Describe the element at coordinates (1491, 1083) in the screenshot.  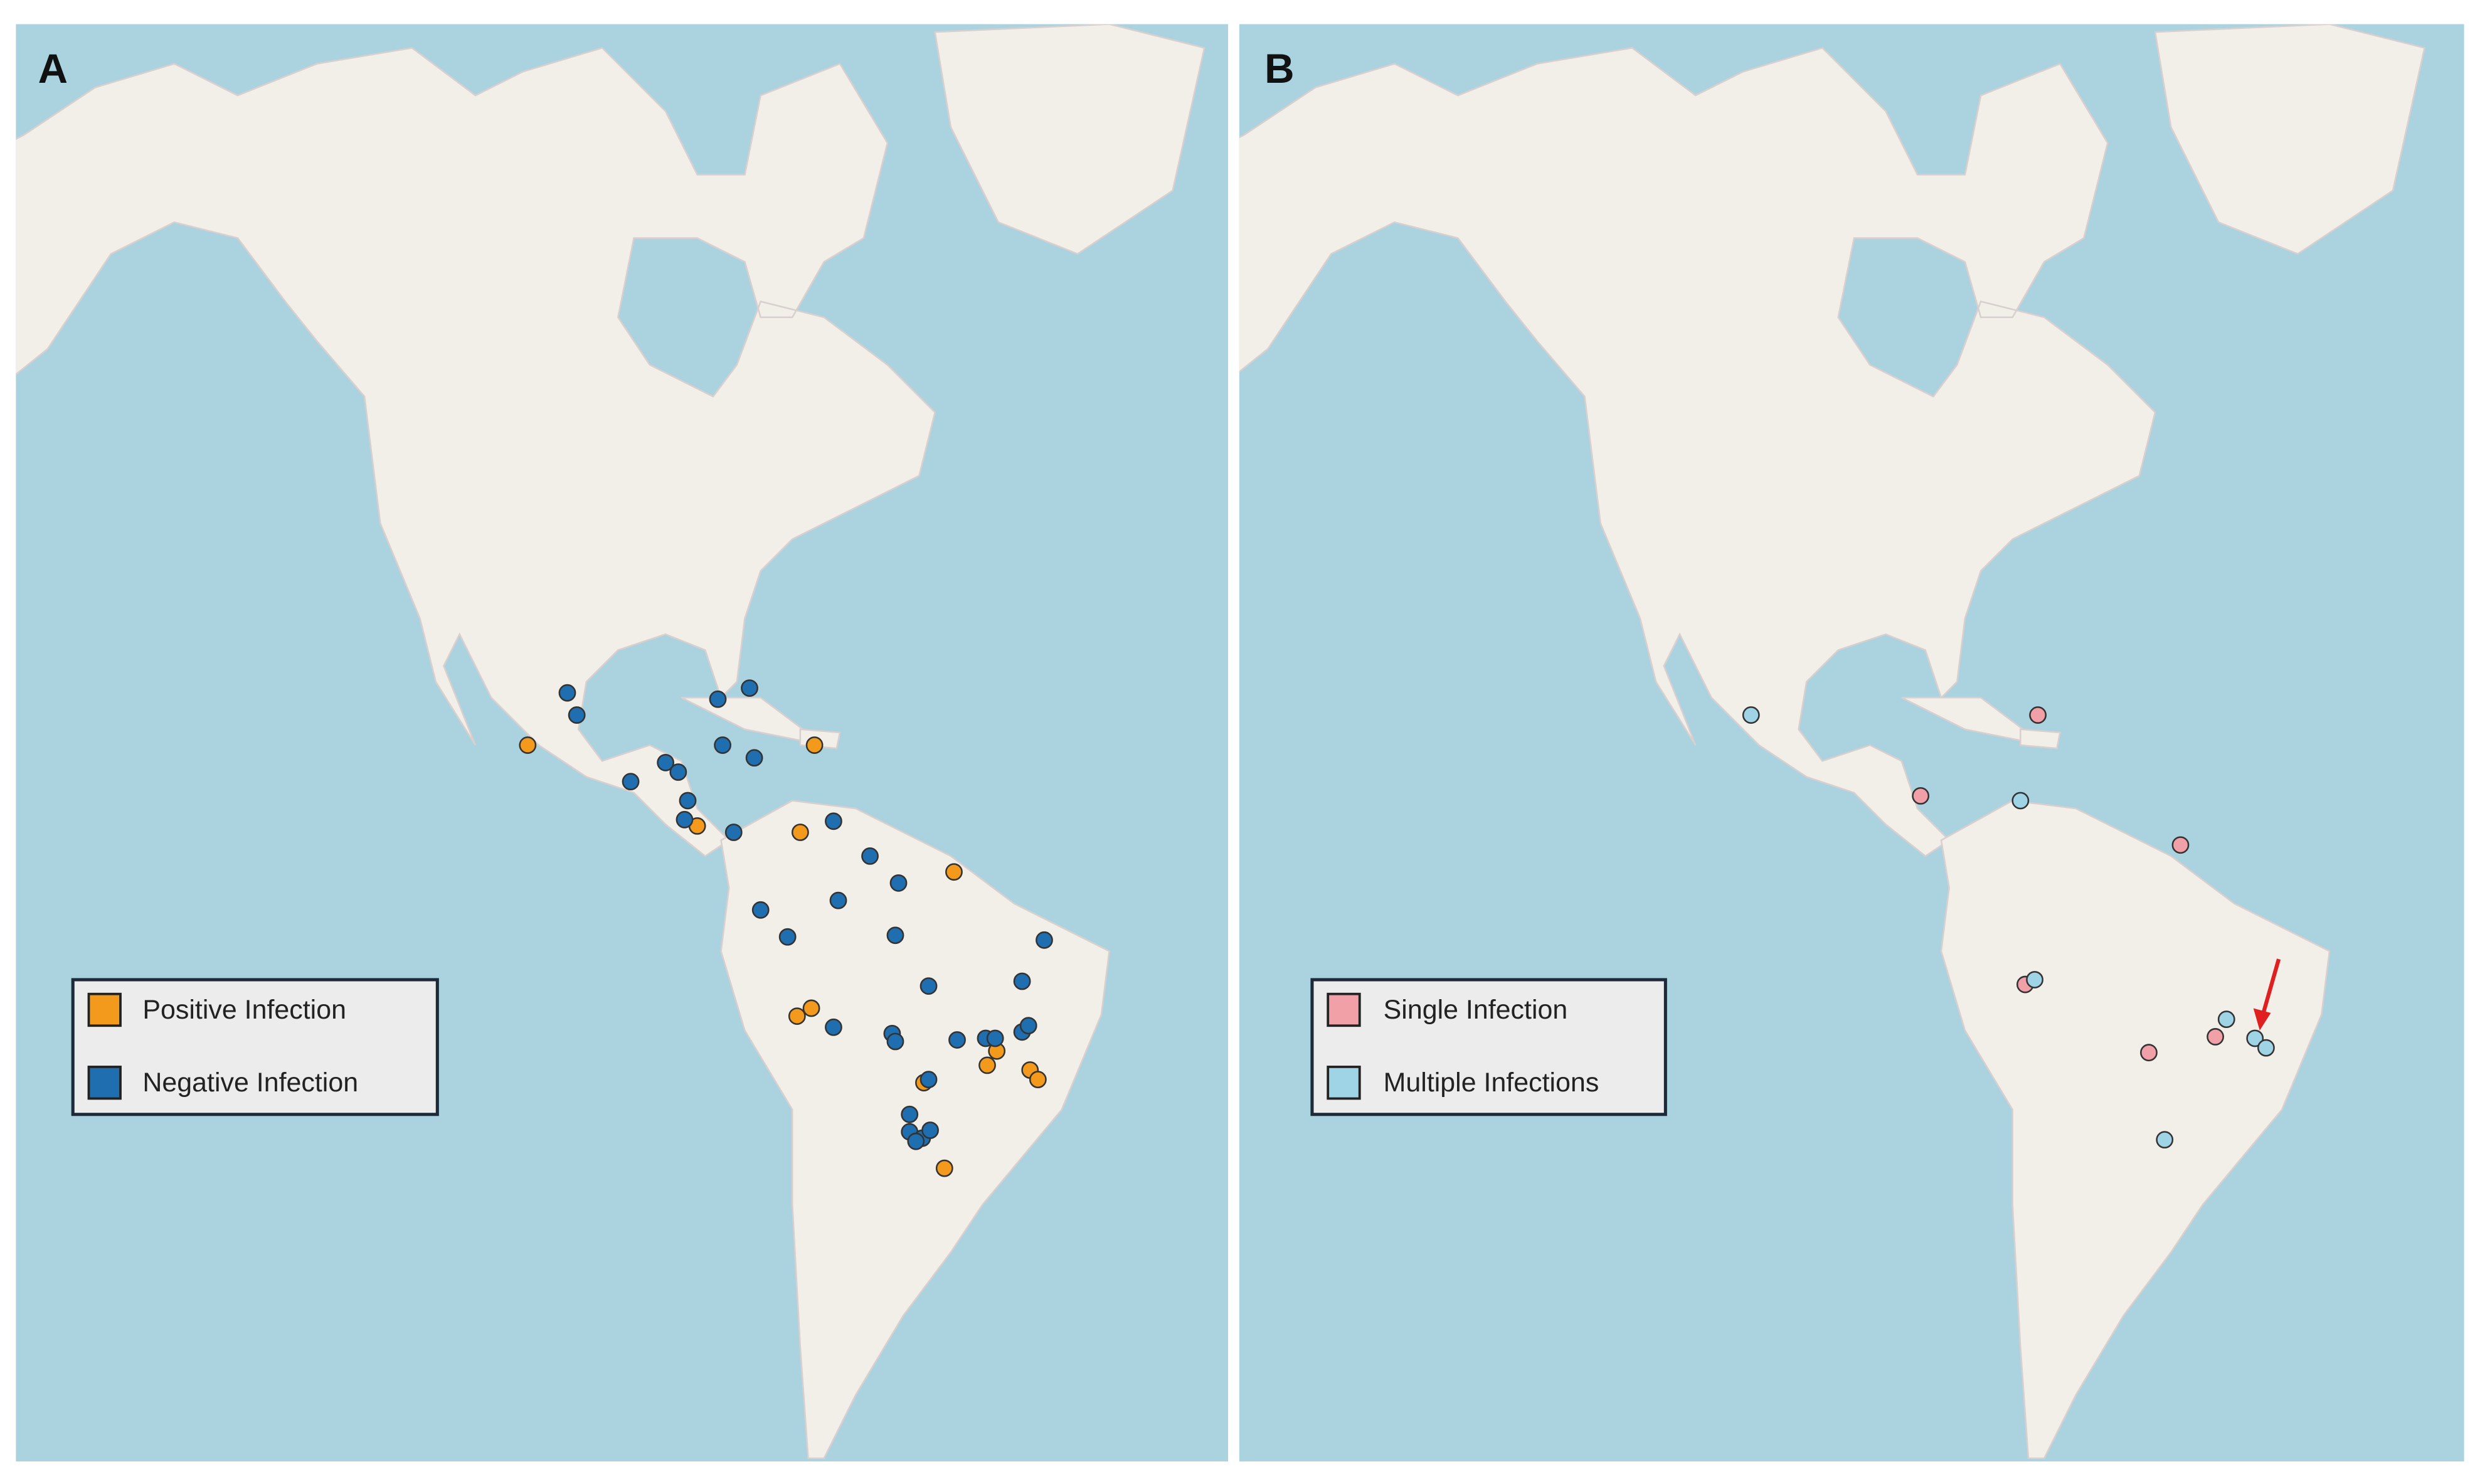
I see `legend-label: Multiple Infections` at that location.